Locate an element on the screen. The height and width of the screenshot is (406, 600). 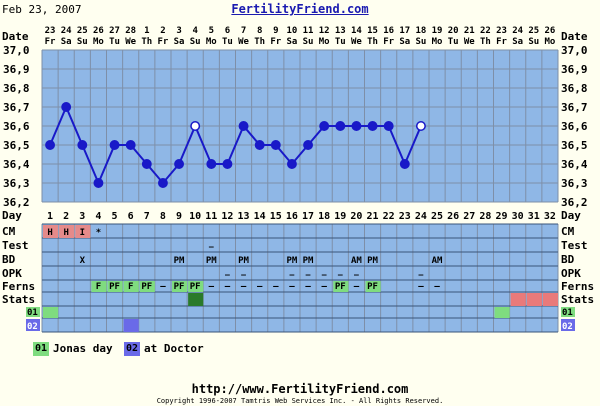
y-tick-right: 36,5 is located at coordinates (574, 145).